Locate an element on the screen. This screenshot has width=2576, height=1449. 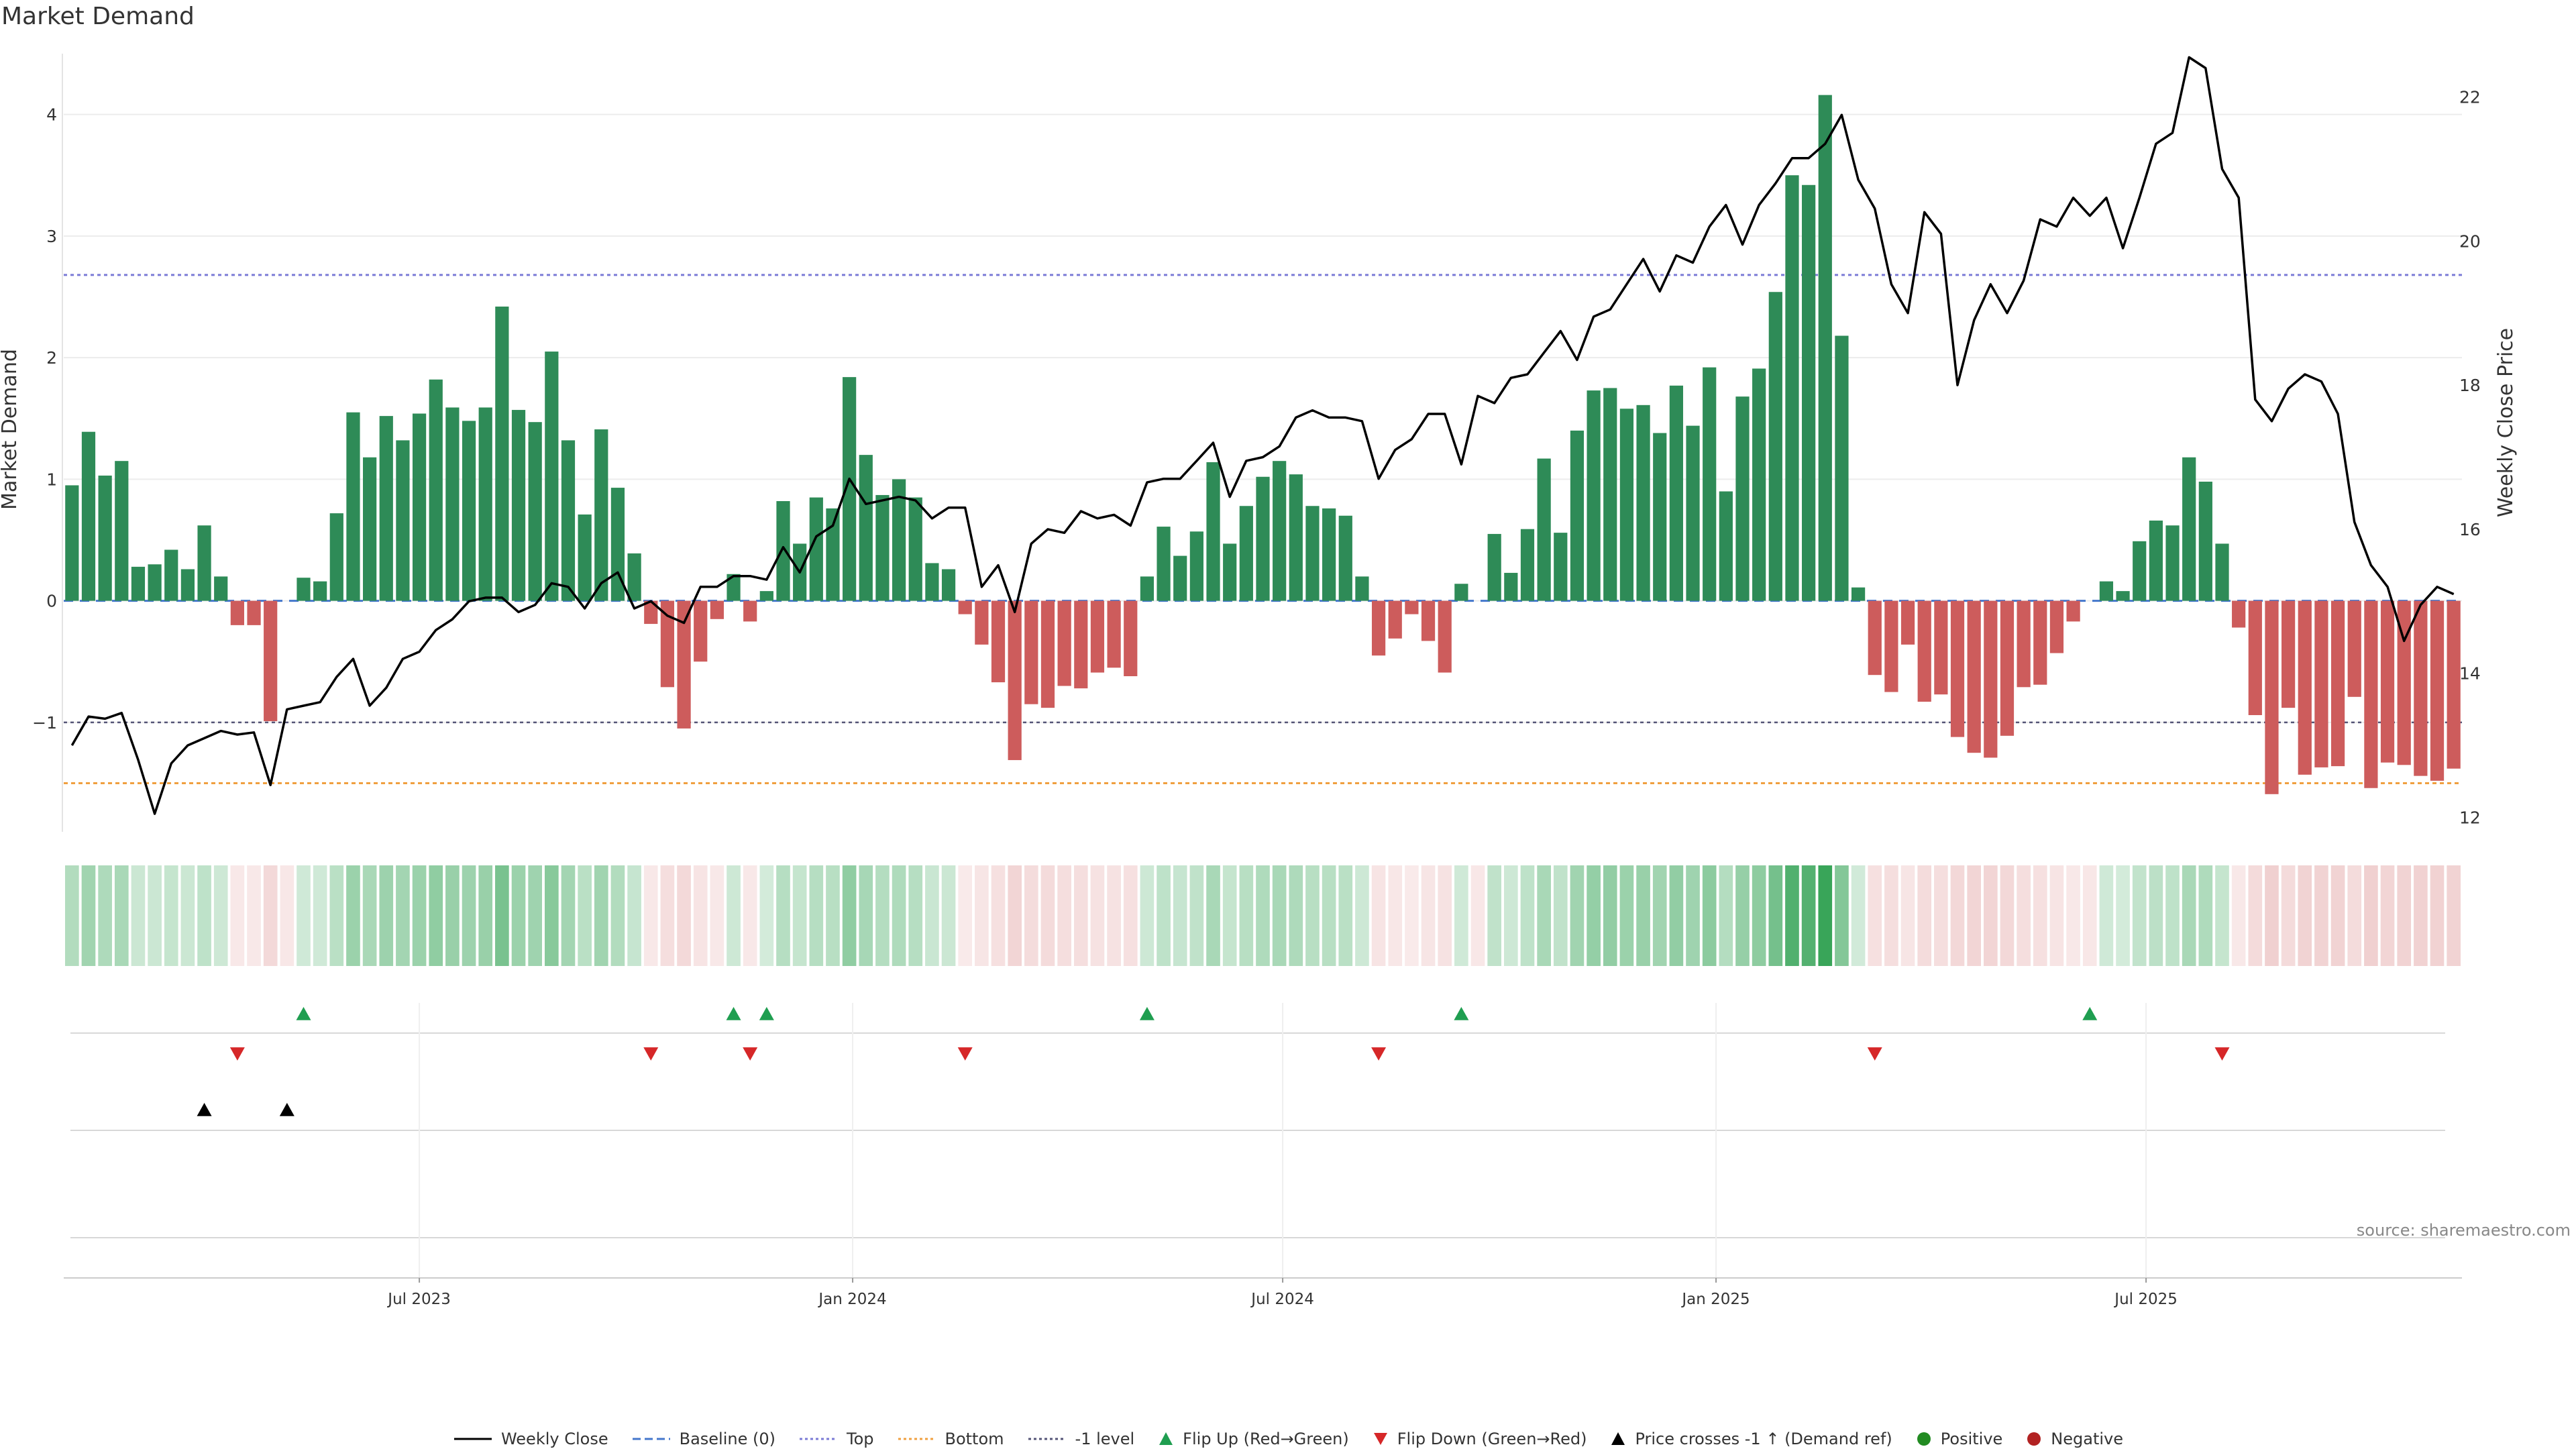
legend-item: Price crosses -1 ↑ (Demand ref) is located at coordinates (1750, 1439).